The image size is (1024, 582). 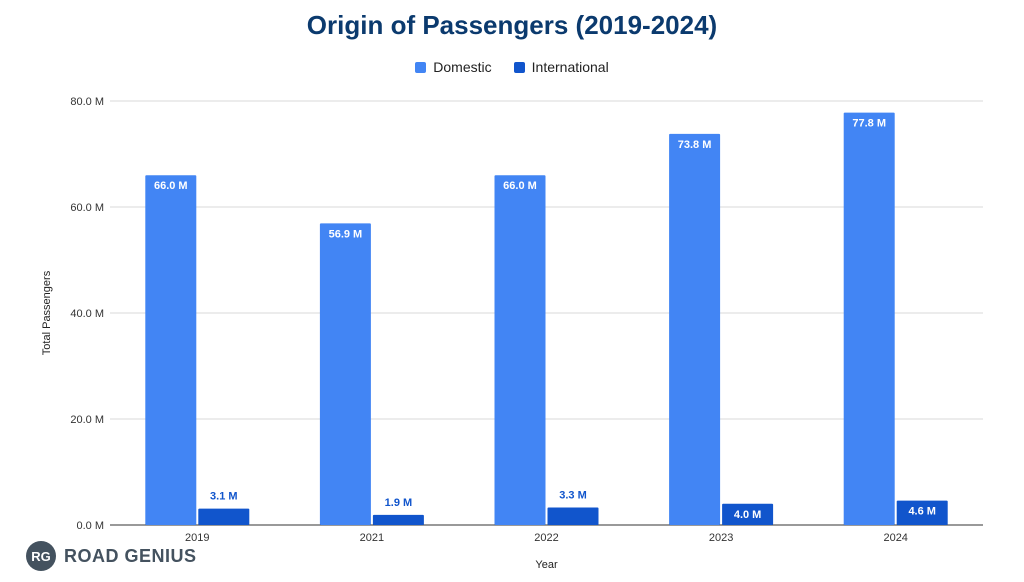 I want to click on legend-item-international: International, so click(x=561, y=67).